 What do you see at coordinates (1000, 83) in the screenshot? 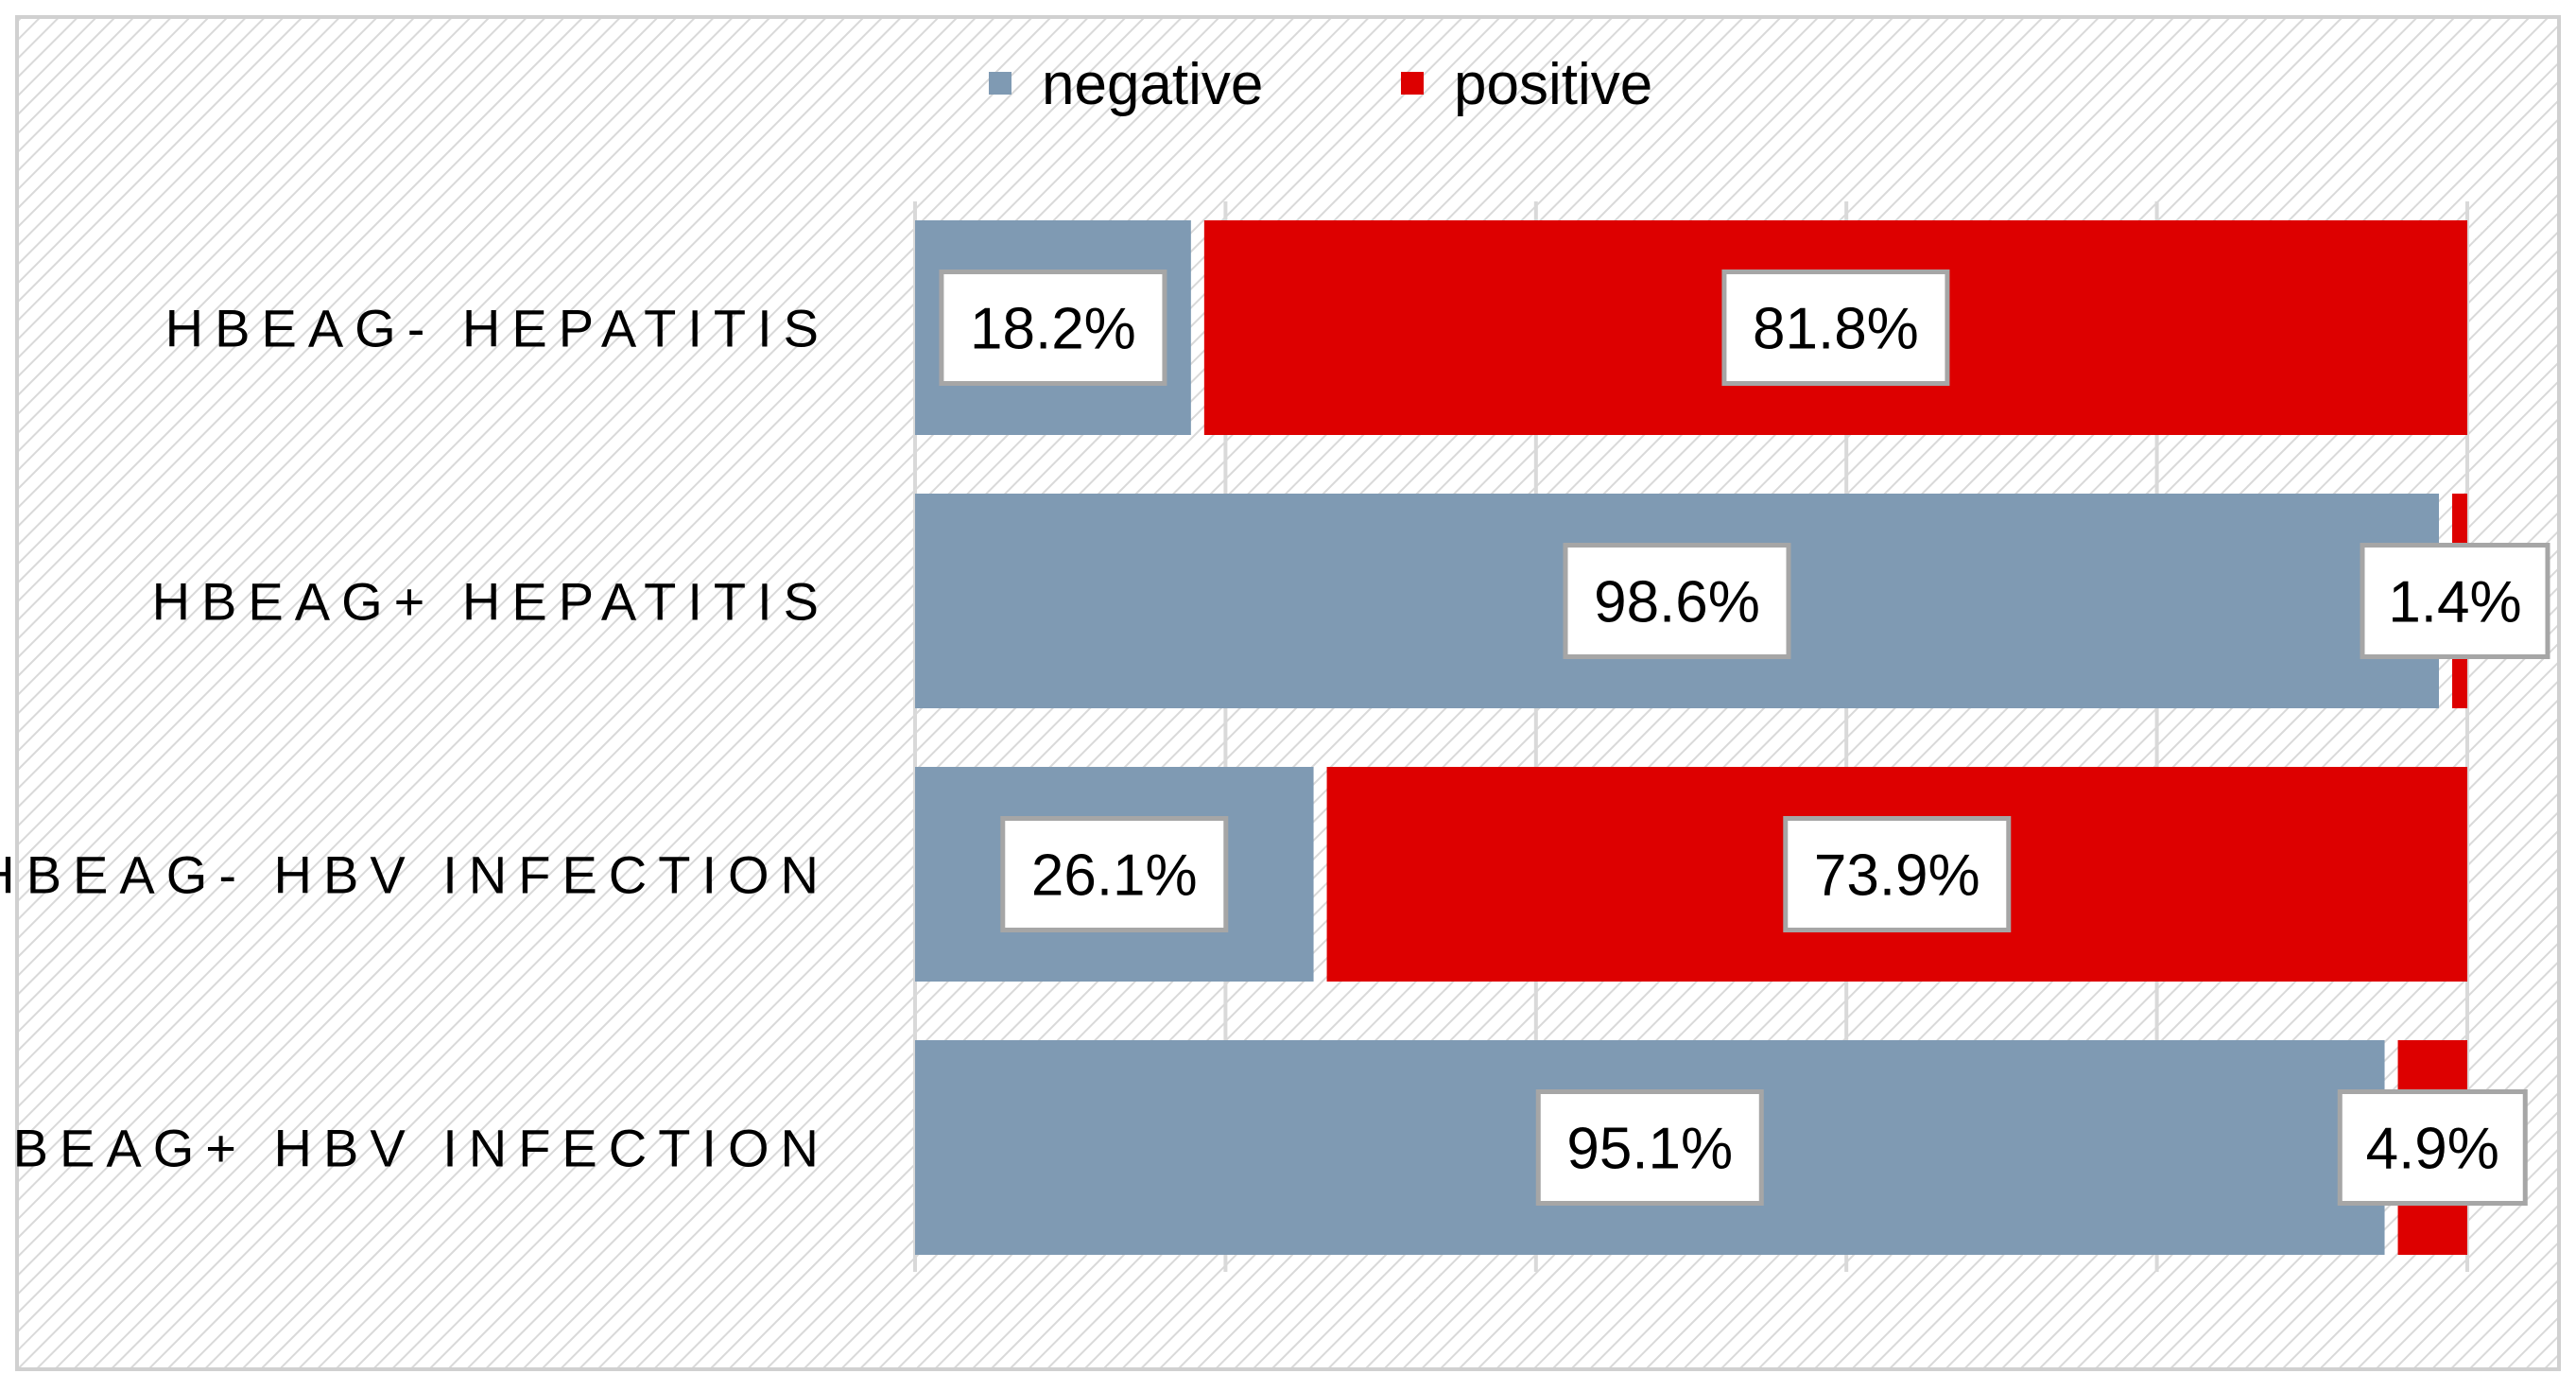
I see `legend-swatch-negative` at bounding box center [1000, 83].